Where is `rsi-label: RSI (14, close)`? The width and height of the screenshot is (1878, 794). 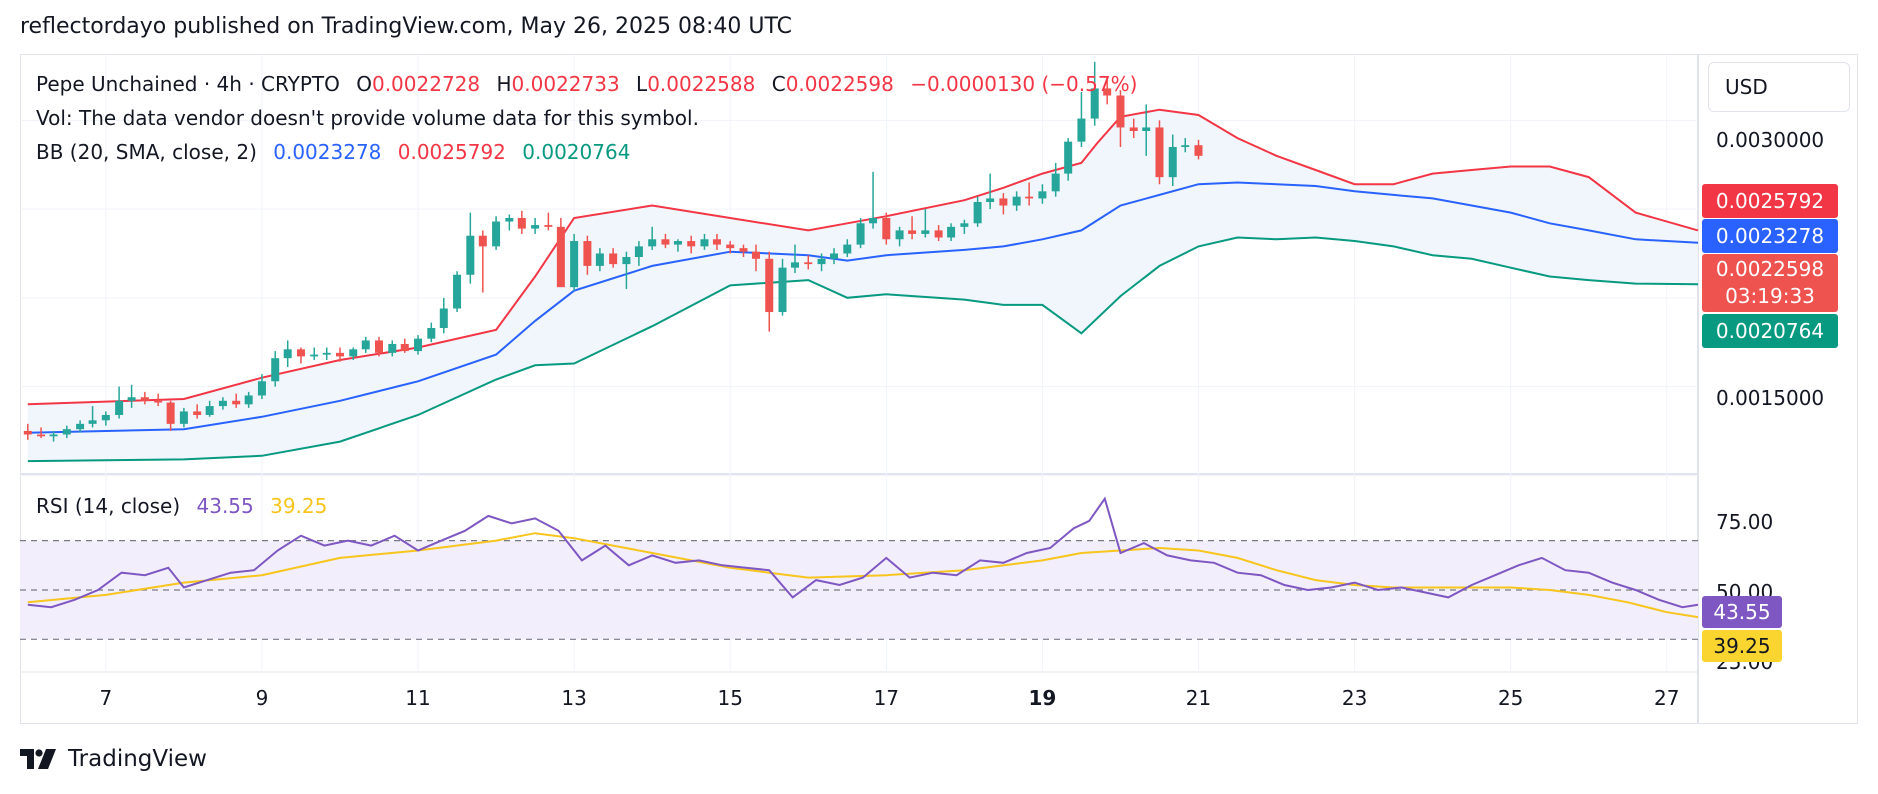 rsi-label: RSI (14, close) is located at coordinates (108, 506).